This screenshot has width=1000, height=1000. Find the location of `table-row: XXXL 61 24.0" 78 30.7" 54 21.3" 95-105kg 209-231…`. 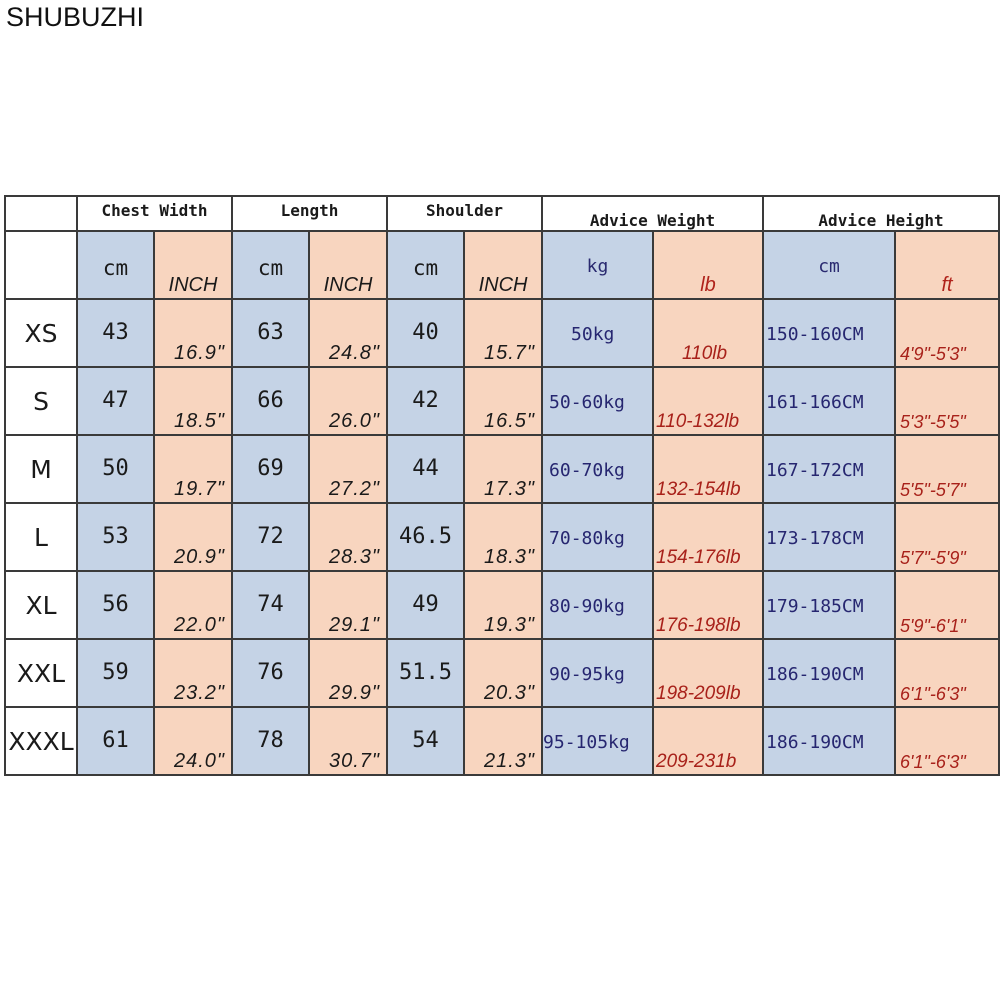

table-row: XXXL 61 24.0" 78 30.7" 54 21.3" 95-105kg 209-231… is located at coordinates (502, 741).